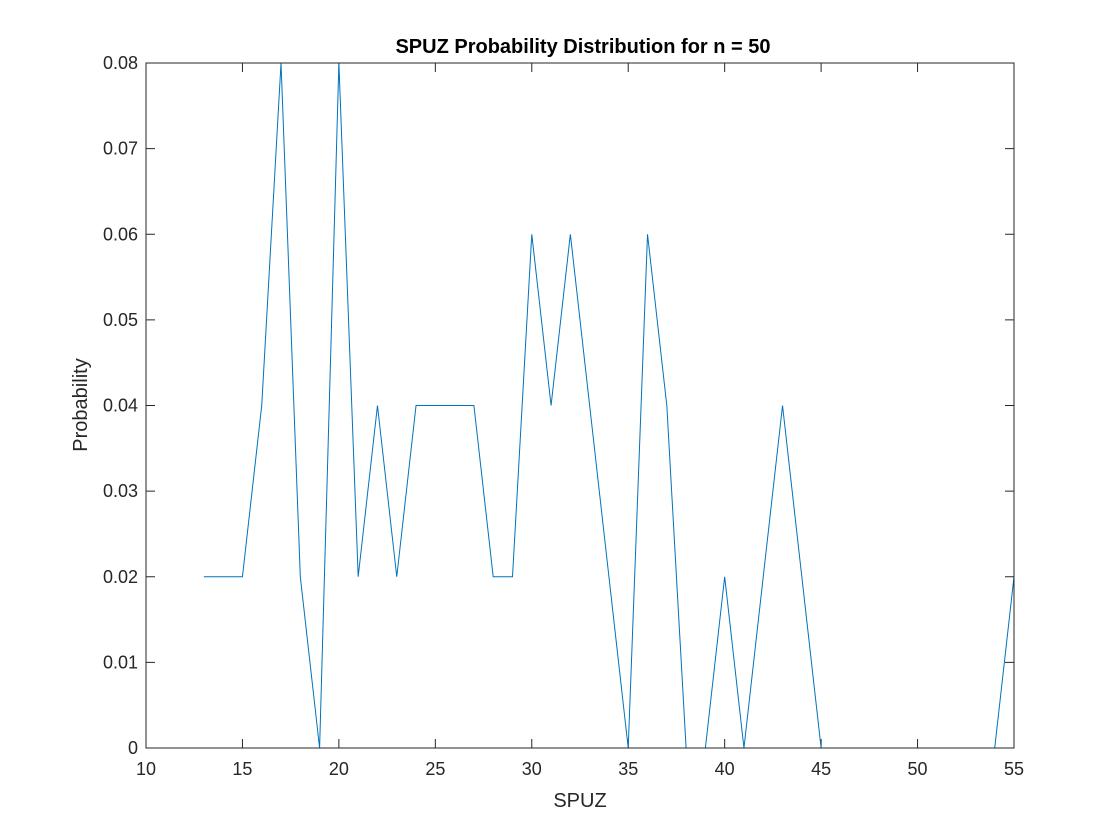 Image resolution: width=1120 pixels, height=840 pixels. What do you see at coordinates (120, 320) in the screenshot?
I see `y-tick-label: 0.05` at bounding box center [120, 320].